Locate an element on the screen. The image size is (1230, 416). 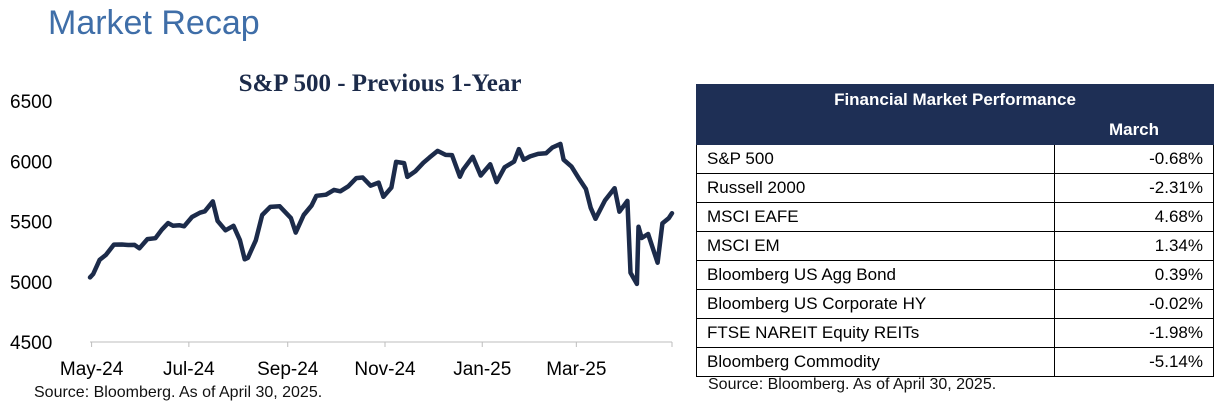
x-tick-label: Nov-24 is located at coordinates (385, 369).